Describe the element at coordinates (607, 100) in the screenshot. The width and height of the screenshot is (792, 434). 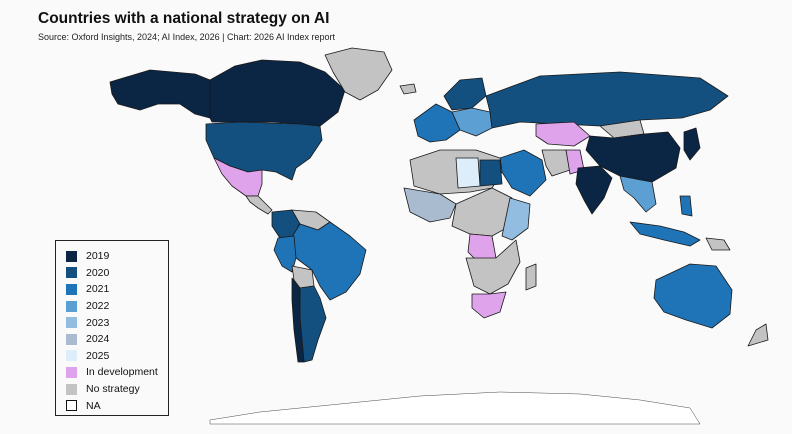
I see `region-russia` at that location.